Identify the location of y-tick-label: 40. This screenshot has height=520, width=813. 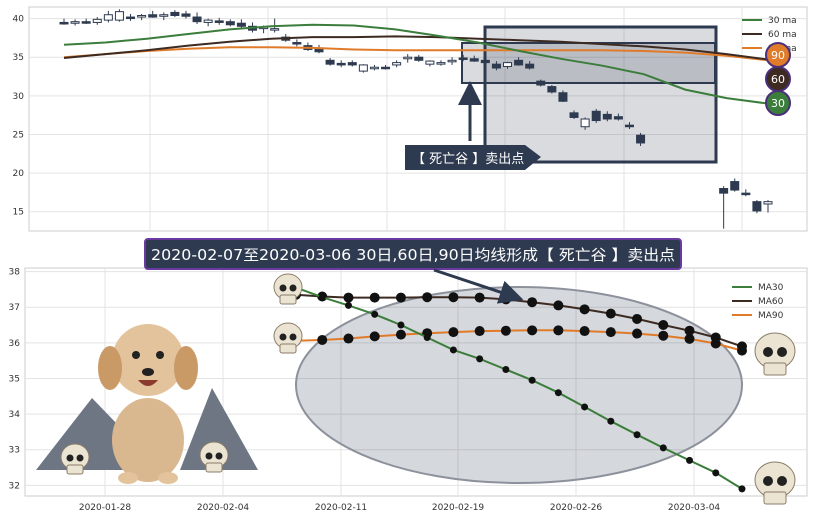
(19, 20).